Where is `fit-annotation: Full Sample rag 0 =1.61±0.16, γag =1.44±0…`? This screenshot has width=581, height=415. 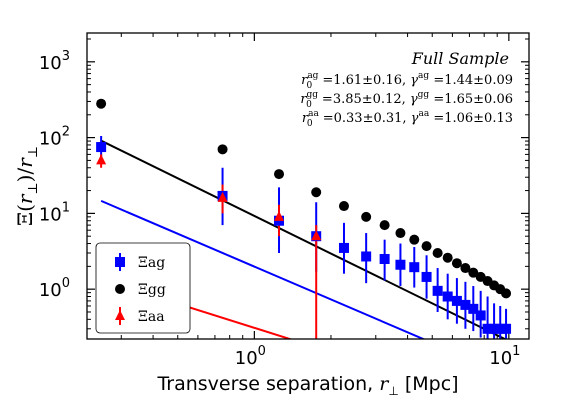
fit-annotation: Full Sample rag 0 =1.61±0.16, γag =1.44±0… is located at coordinates (406, 89).